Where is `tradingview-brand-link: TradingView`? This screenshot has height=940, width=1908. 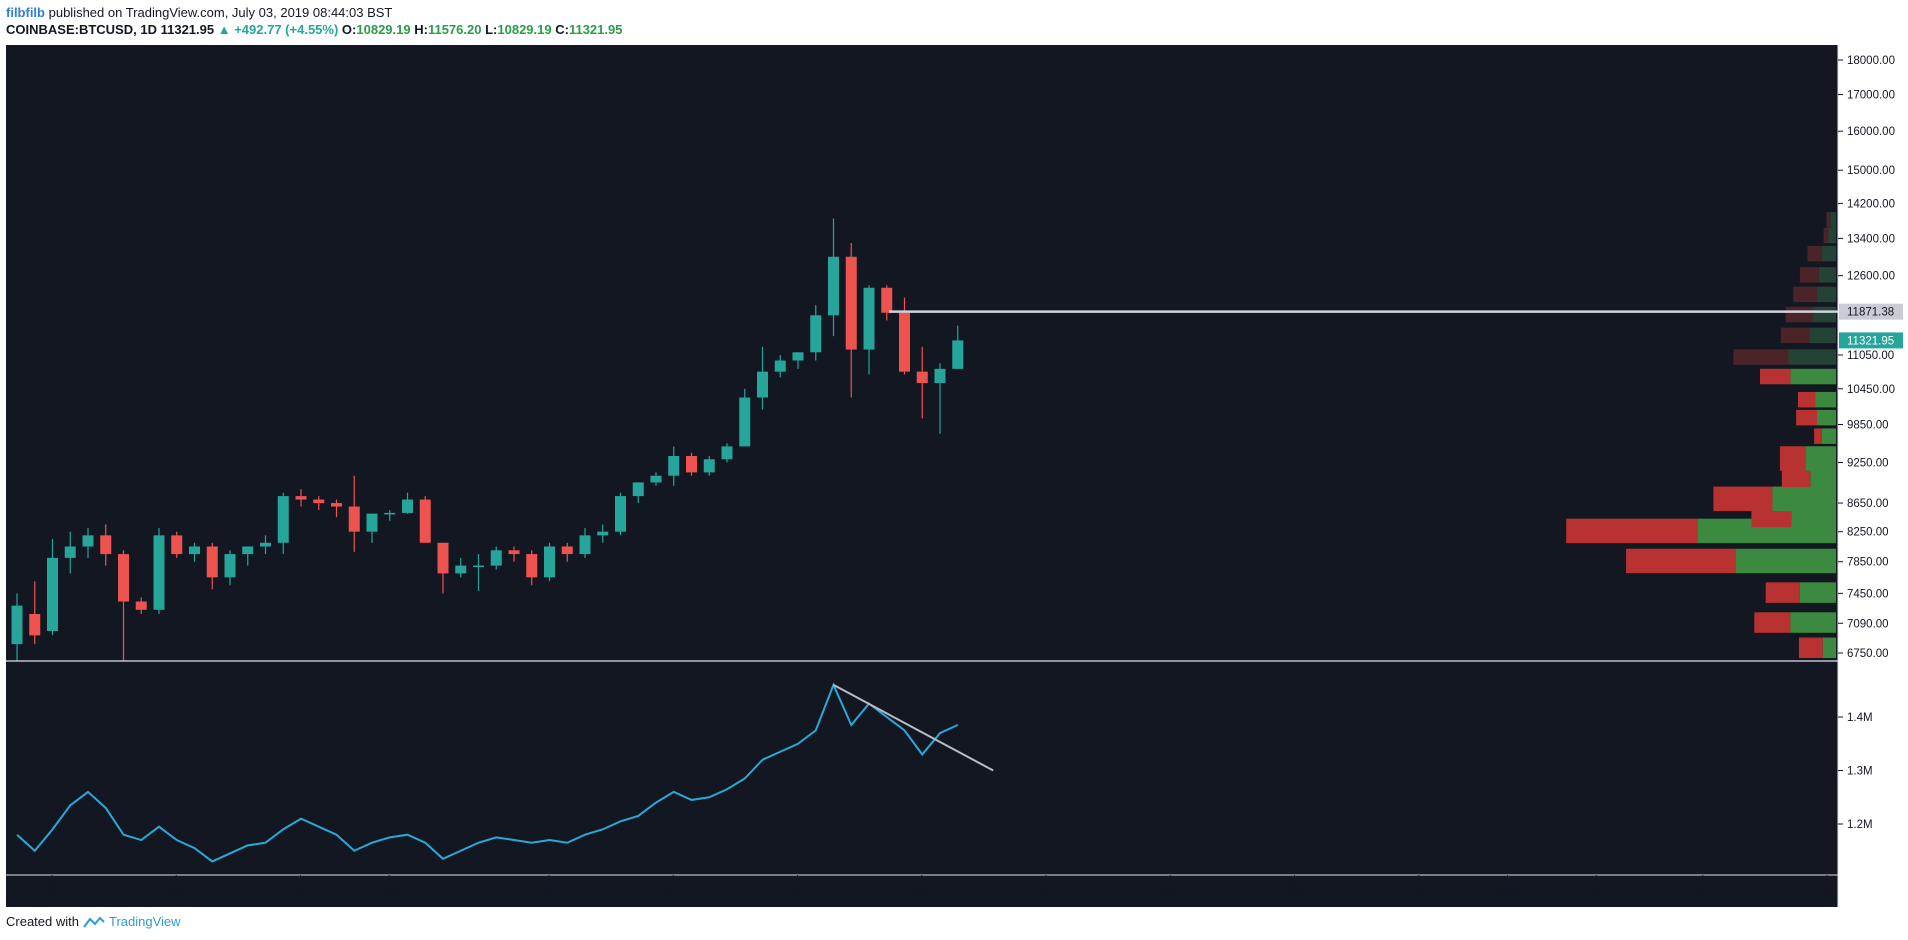 tradingview-brand-link: TradingView is located at coordinates (144, 921).